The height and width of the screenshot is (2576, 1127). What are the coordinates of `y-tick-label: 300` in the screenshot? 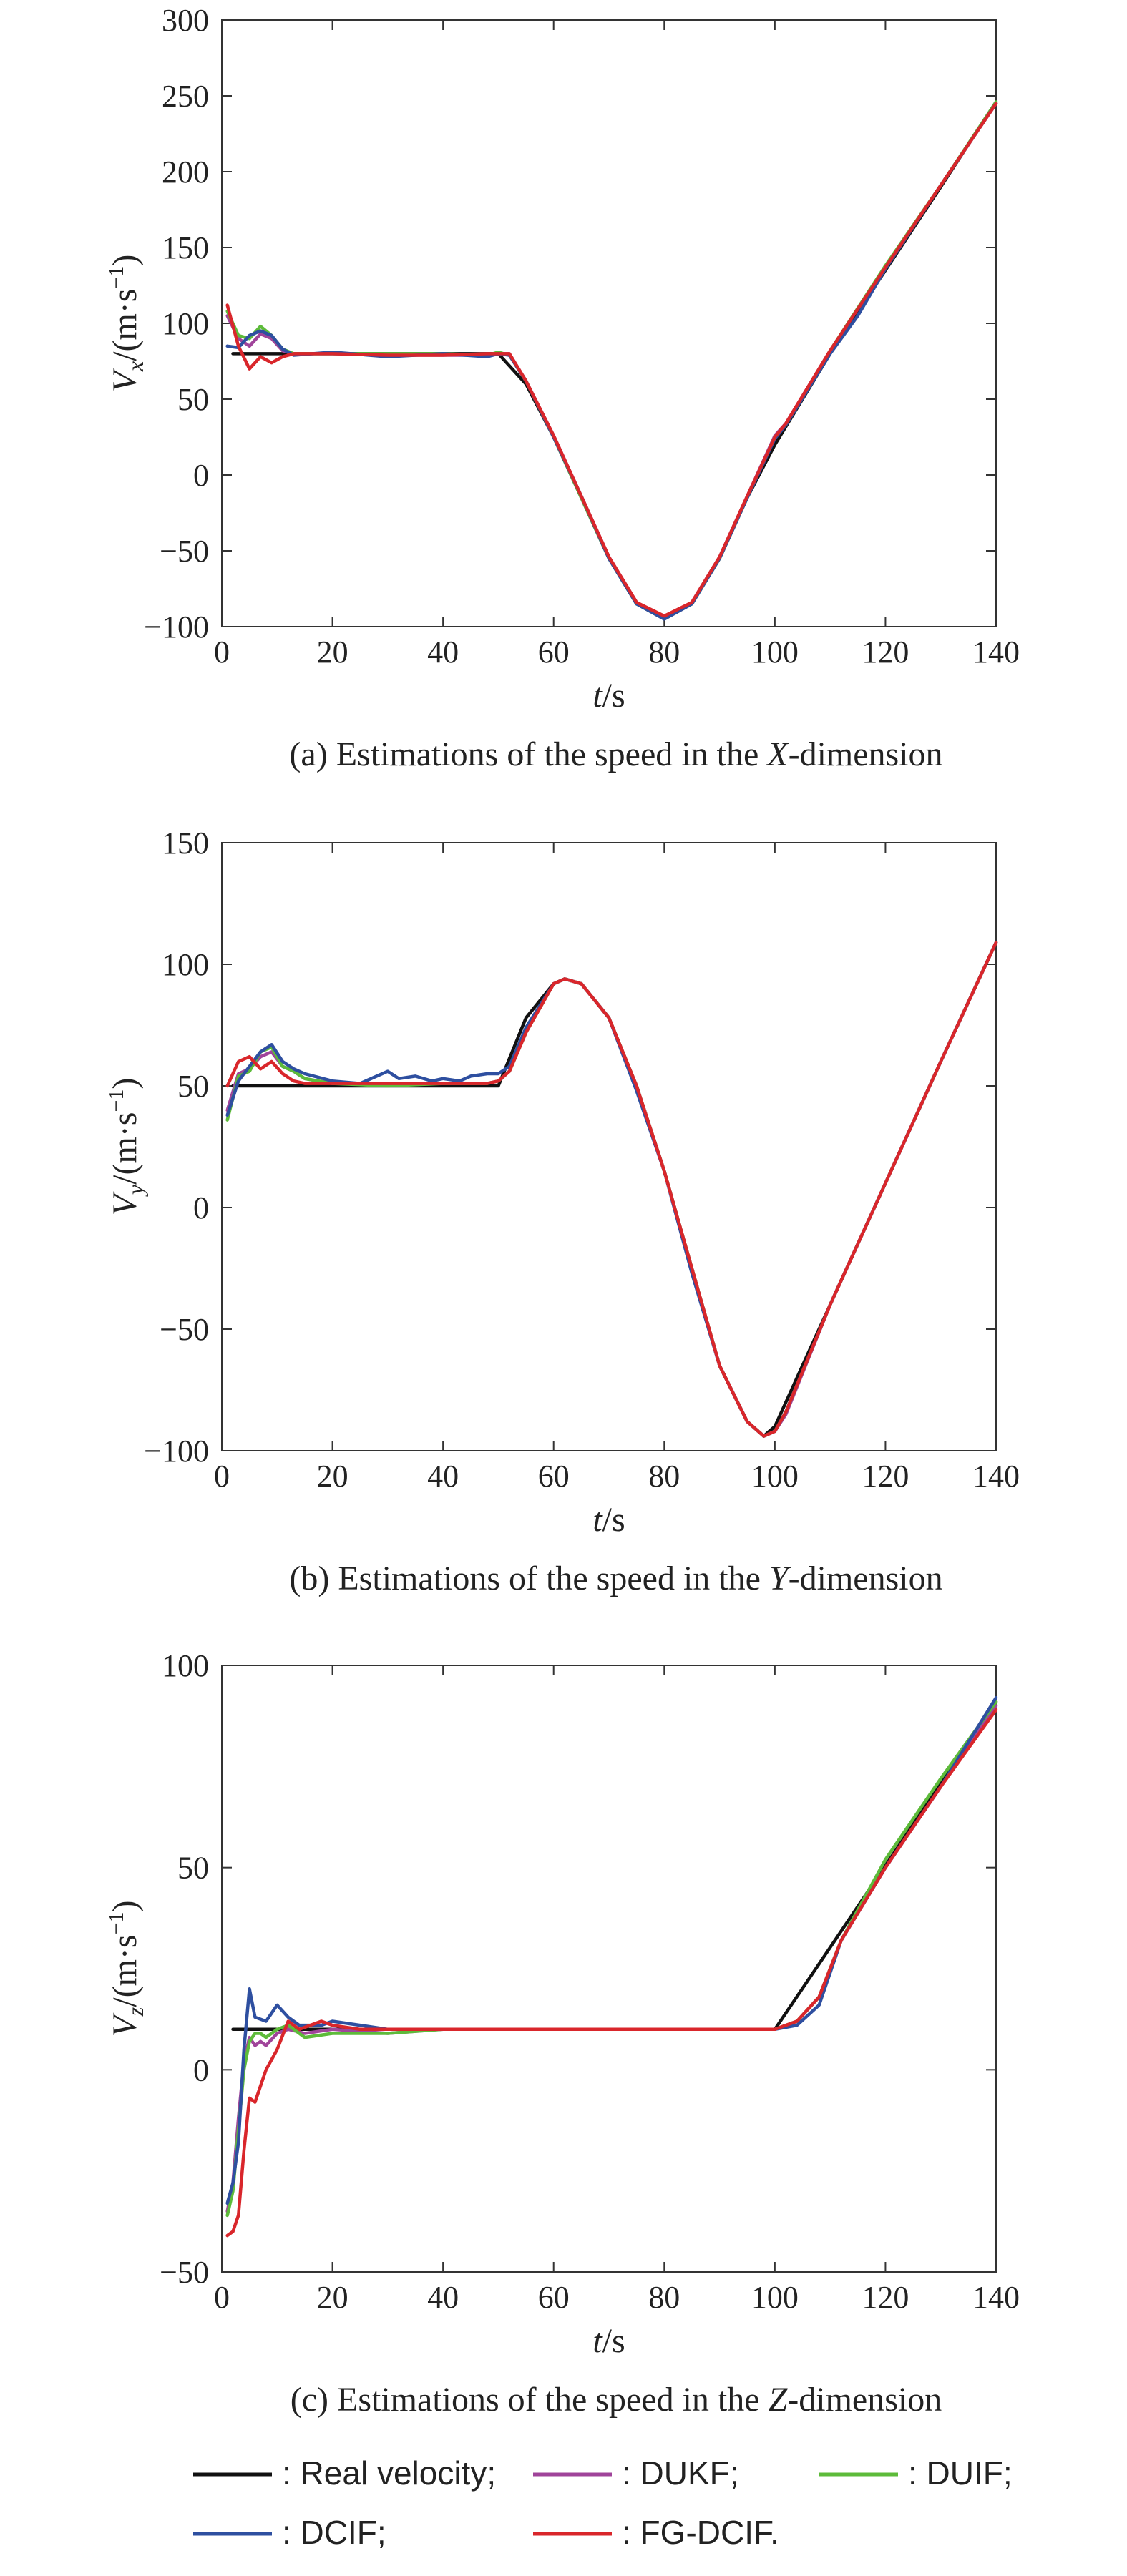 It's located at (185, 20).